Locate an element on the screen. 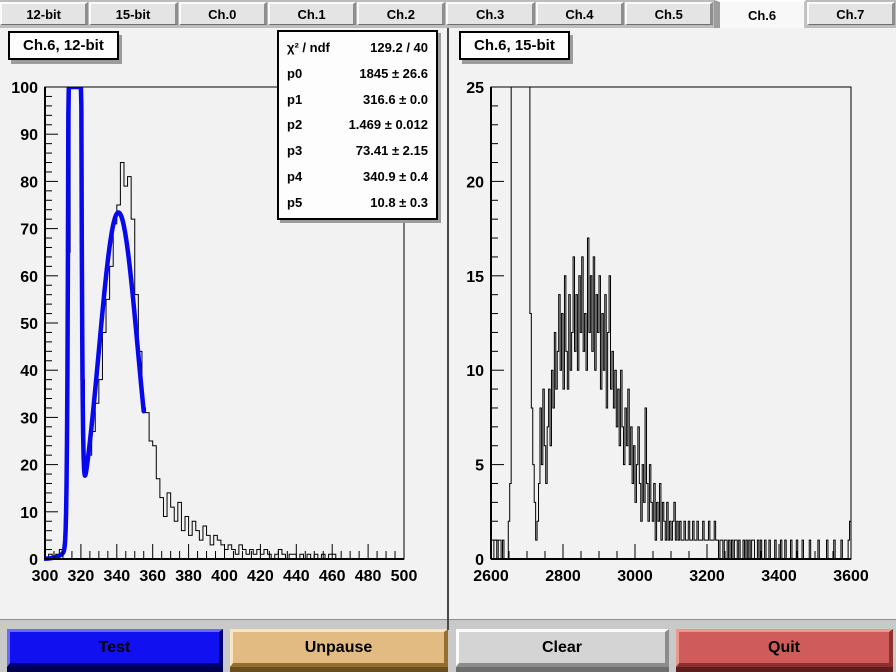  svg-text: 480 is located at coordinates (368, 576).